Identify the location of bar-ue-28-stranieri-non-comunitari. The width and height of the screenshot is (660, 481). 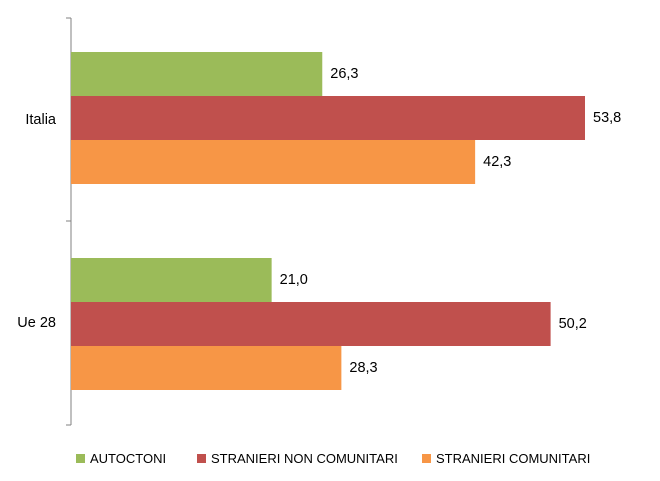
(311, 324).